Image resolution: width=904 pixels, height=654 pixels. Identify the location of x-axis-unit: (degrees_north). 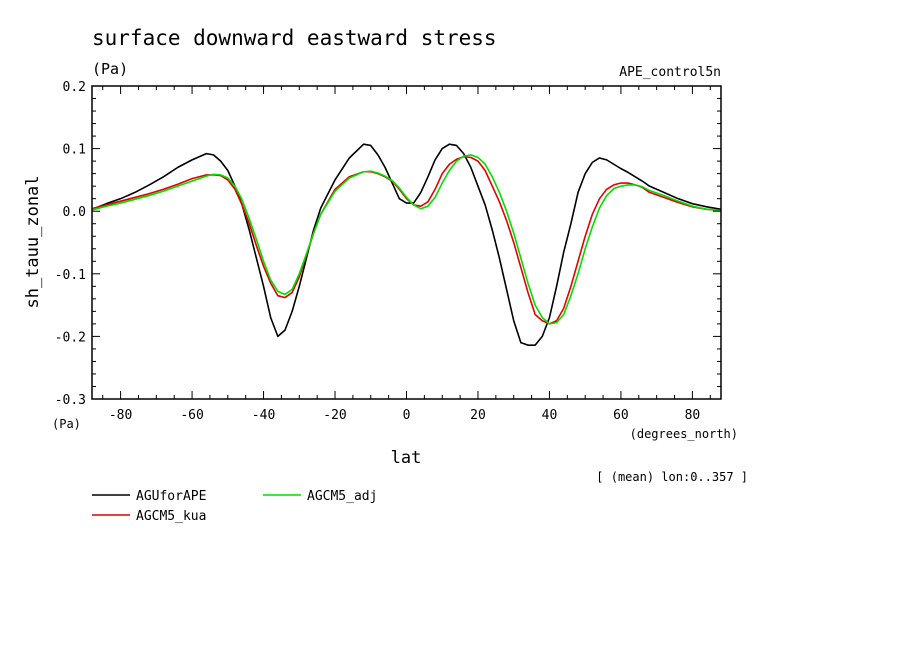
(684, 434).